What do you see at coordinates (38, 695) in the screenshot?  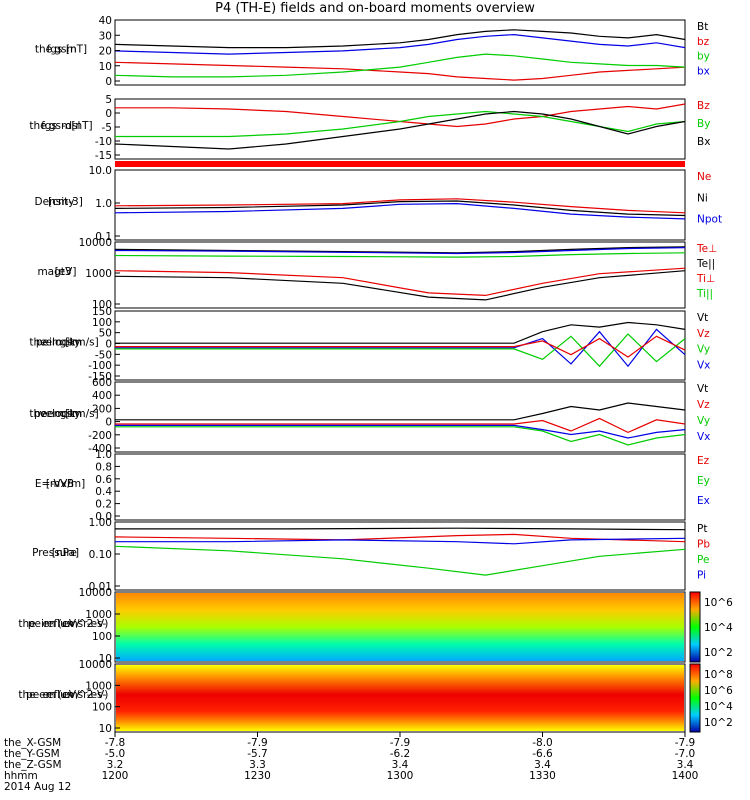 I see `y-axis-label-line: peer` at bounding box center [38, 695].